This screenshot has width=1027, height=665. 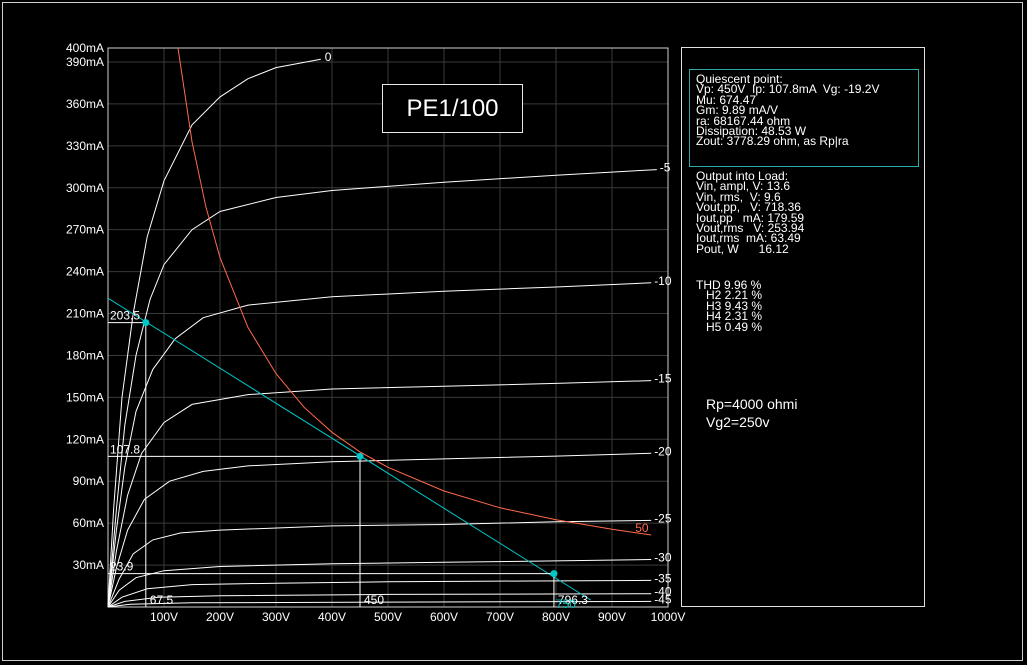 What do you see at coordinates (729, 295) in the screenshot?
I see `harmonic-line: H2 2.21 %` at bounding box center [729, 295].